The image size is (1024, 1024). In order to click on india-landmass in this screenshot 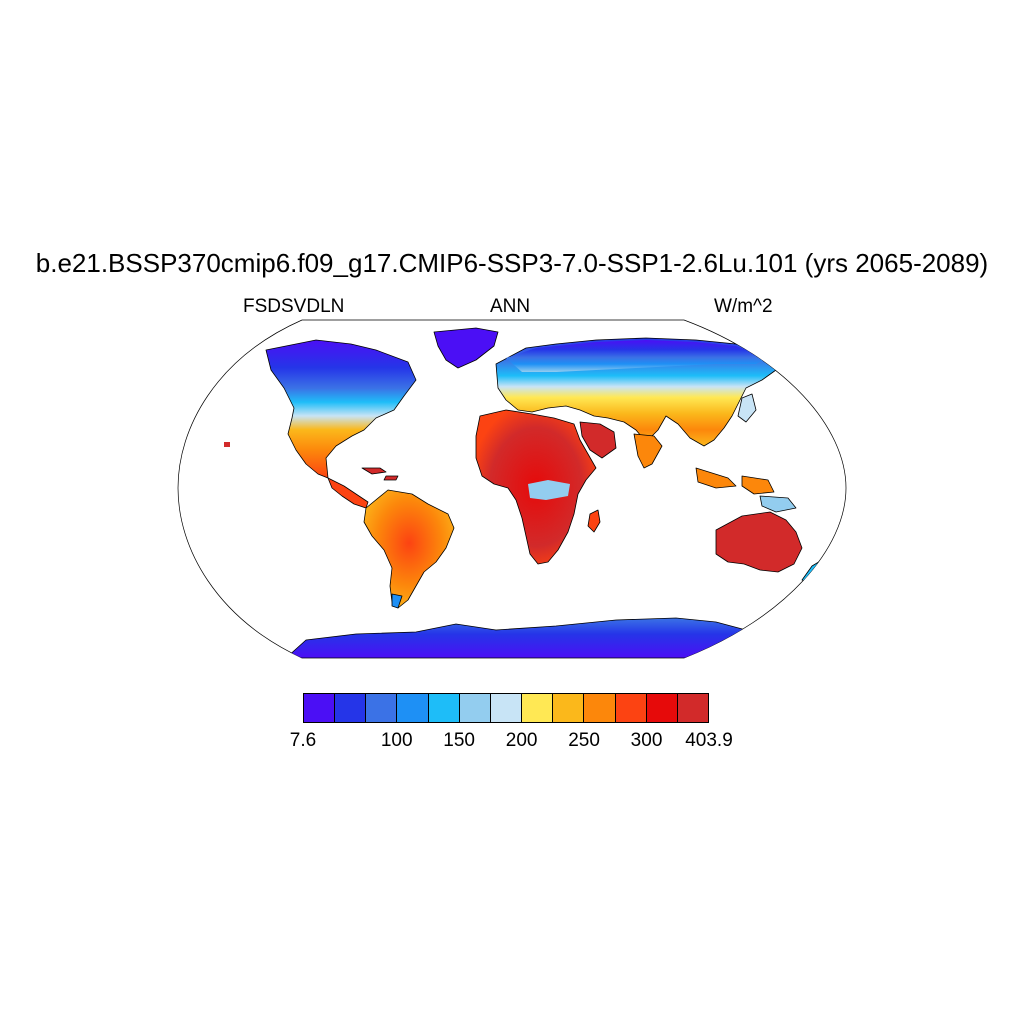, I will do `click(648, 451)`.